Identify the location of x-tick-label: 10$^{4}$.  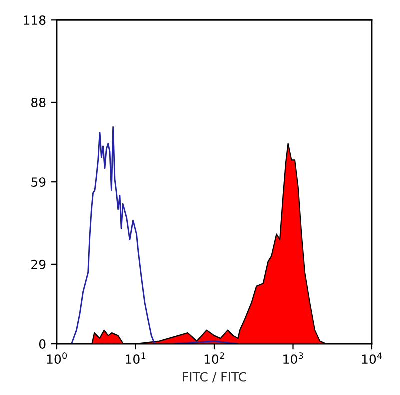
(372, 358).